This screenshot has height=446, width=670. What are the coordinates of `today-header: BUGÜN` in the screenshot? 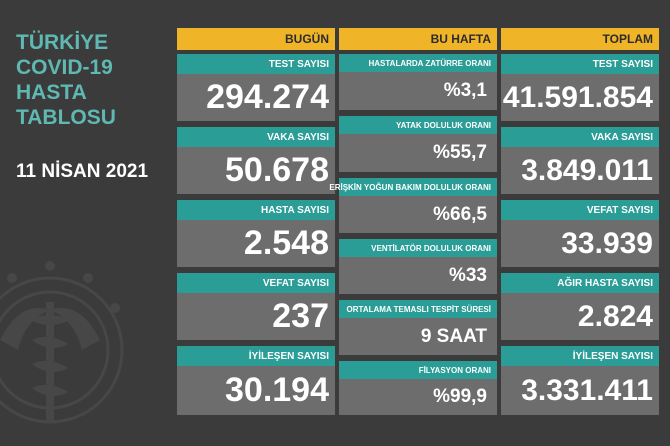 It's located at (256, 39).